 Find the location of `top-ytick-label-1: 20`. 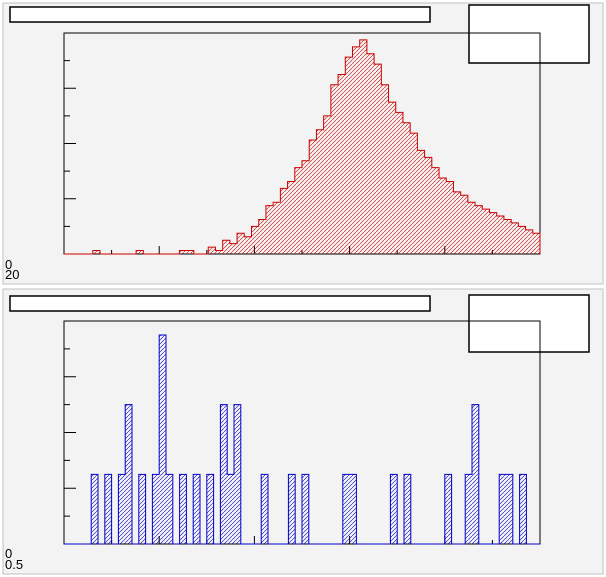

top-ytick-label-1: 20 is located at coordinates (12, 274).